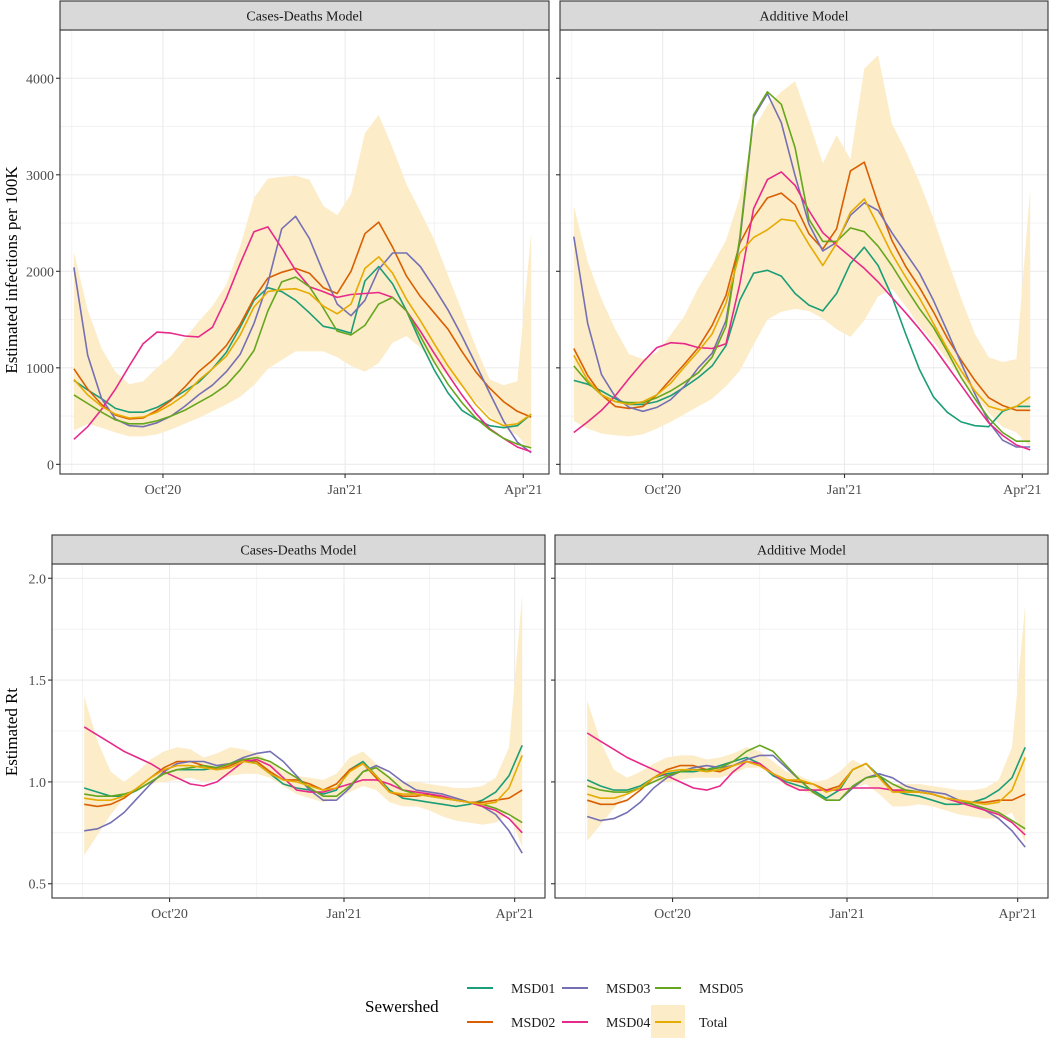 The height and width of the screenshot is (1038, 1050). What do you see at coordinates (11, 732) in the screenshot?
I see `y-axis-title-rt: Estimated Rt` at bounding box center [11, 732].